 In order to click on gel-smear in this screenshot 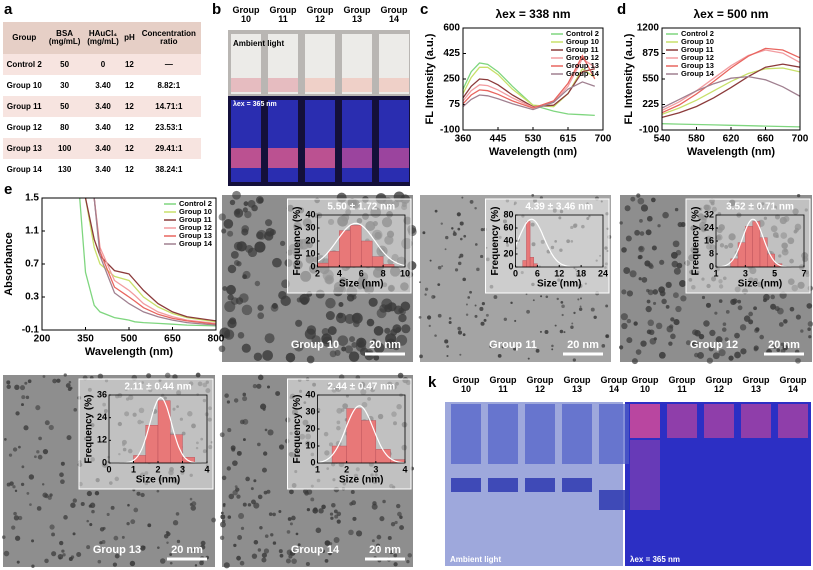, I will do `click(645, 475)`.